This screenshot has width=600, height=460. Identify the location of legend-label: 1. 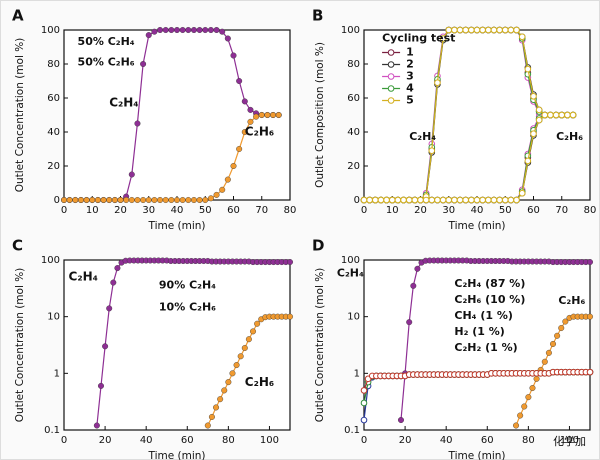
(410, 52).